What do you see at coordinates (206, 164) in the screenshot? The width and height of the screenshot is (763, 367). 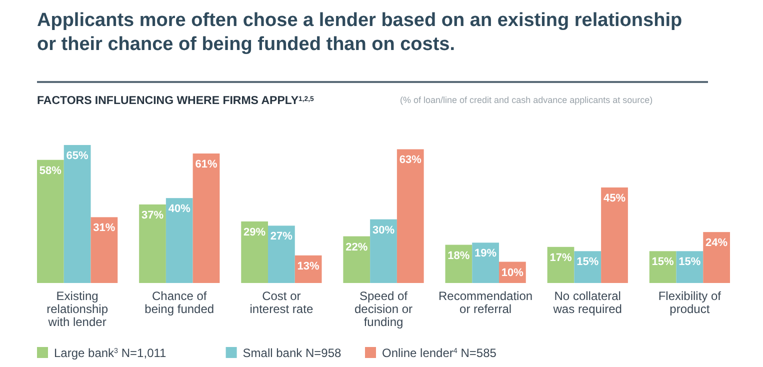 I see `data-label: 61%` at bounding box center [206, 164].